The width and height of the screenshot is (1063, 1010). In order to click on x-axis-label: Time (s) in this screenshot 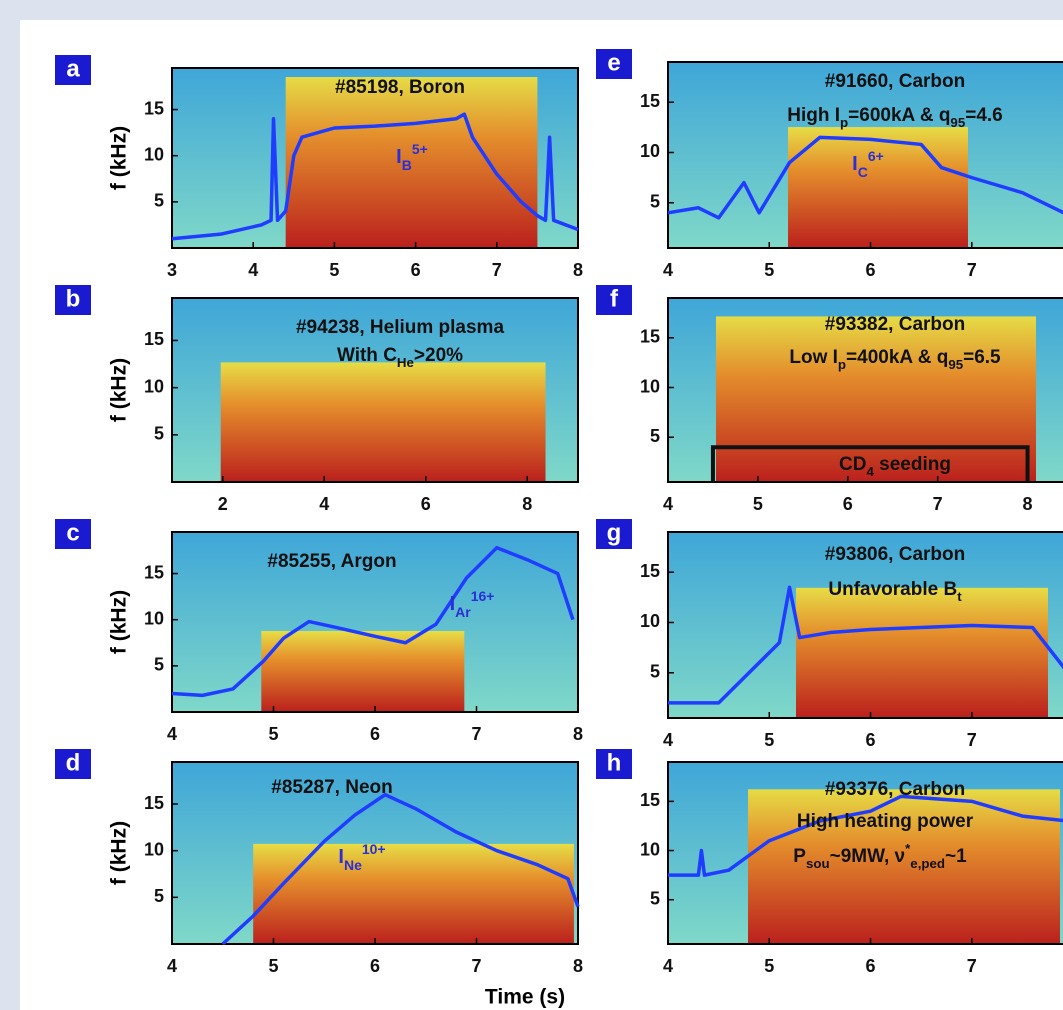, I will do `click(525, 997)`.